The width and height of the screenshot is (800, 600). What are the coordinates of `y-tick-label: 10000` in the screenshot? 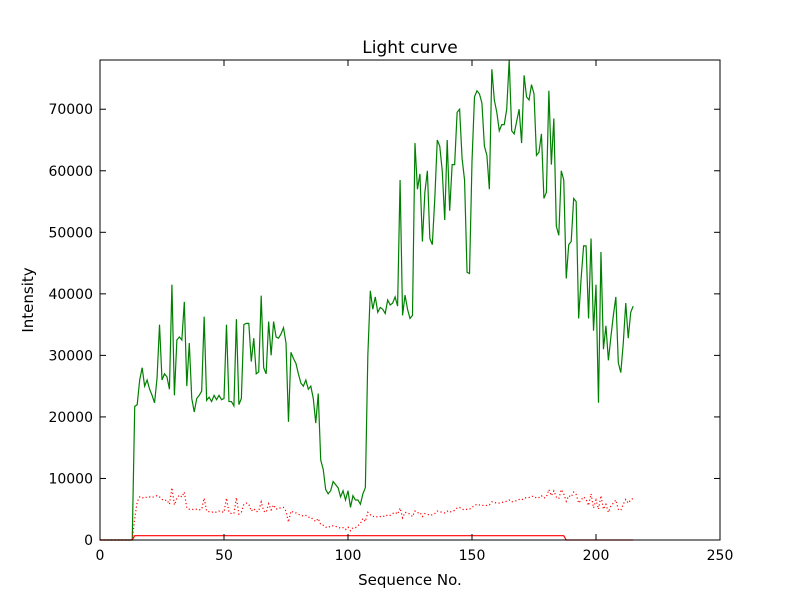 It's located at (70, 479).